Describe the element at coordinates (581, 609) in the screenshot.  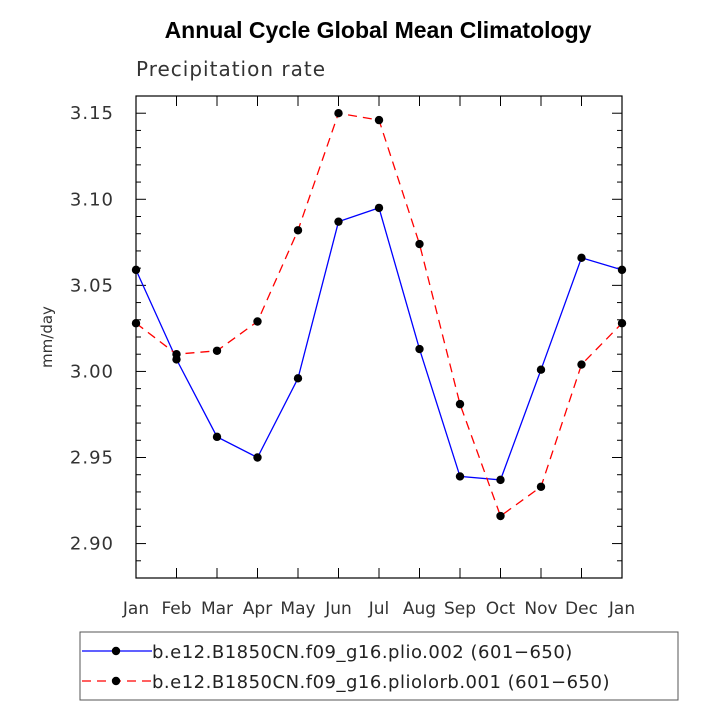
I see `x-tick-label: Dec` at that location.